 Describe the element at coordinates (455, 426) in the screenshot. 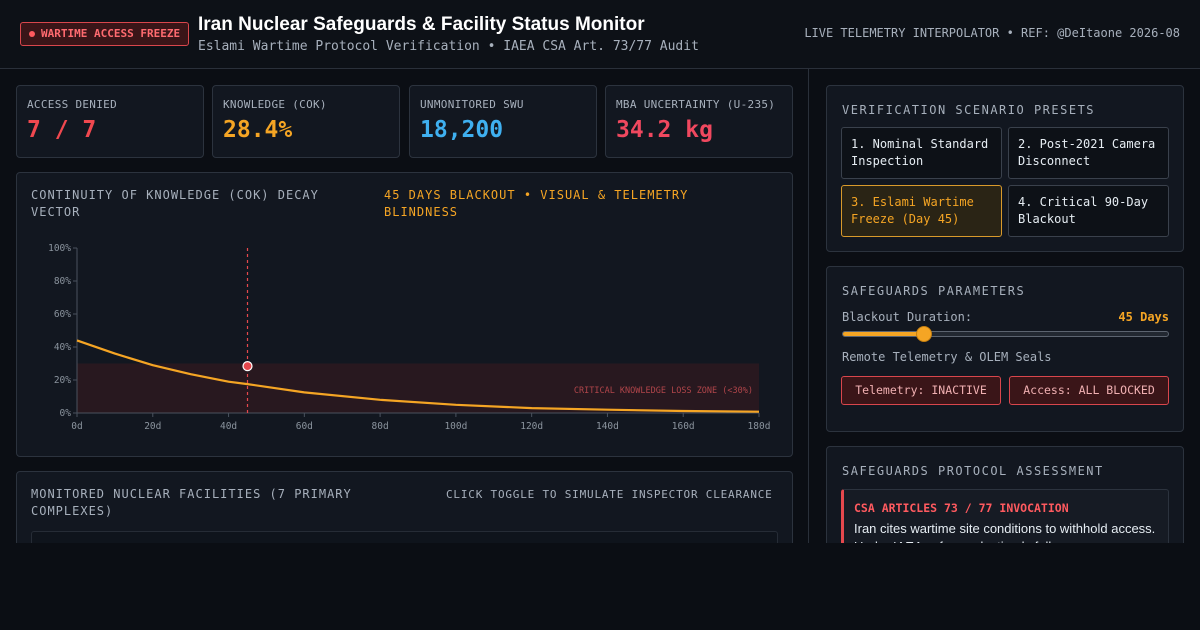

I see `x-tick-label: 100d` at that location.